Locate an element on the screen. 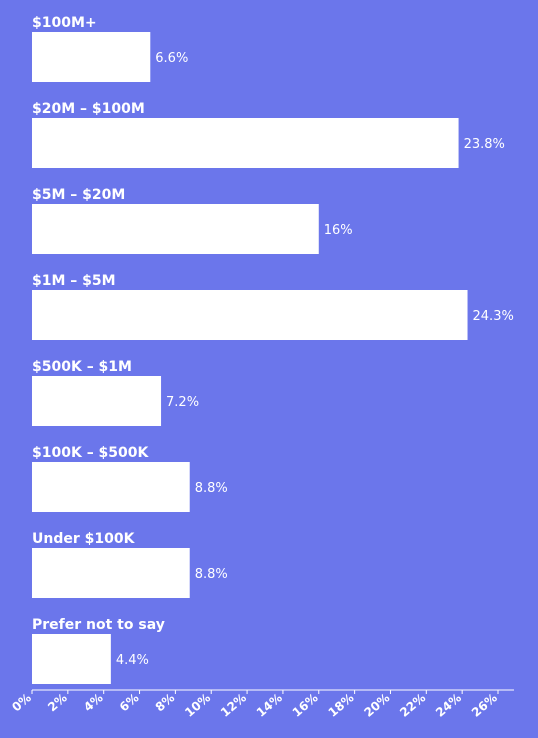  x-tick-label: 20% is located at coordinates (376, 705).